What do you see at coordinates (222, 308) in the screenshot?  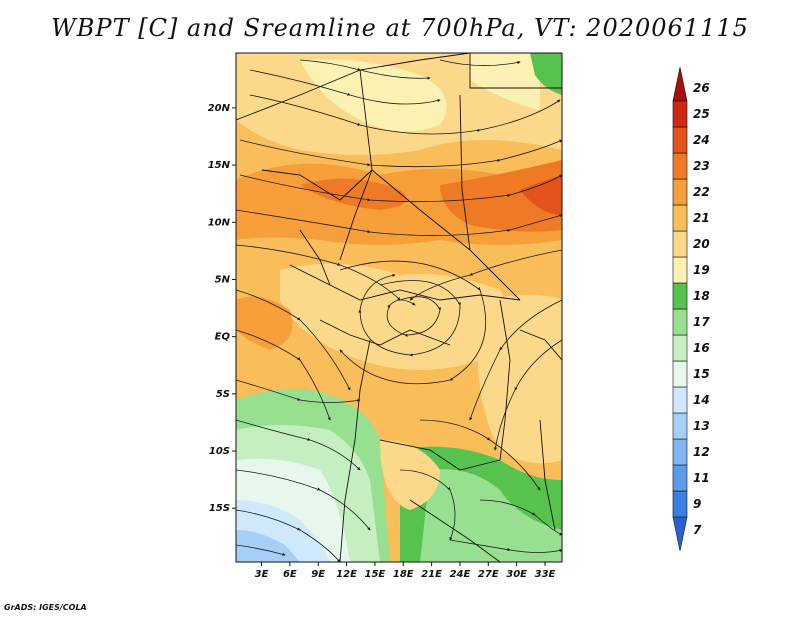 I see `latitude-axis: 20N 15N 10N 5N EQ 5S 10S 15S` at bounding box center [222, 308].